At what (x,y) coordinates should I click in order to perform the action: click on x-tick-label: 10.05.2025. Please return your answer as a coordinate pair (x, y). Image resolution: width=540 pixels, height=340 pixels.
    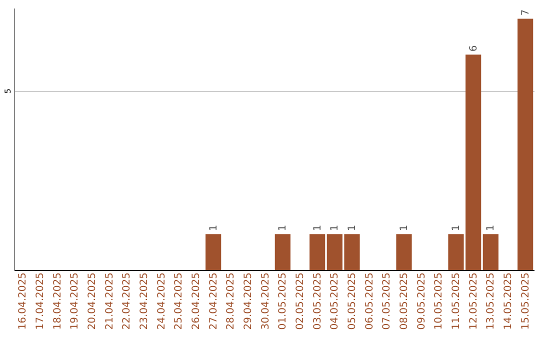
    Looking at the image, I should click on (439, 301).